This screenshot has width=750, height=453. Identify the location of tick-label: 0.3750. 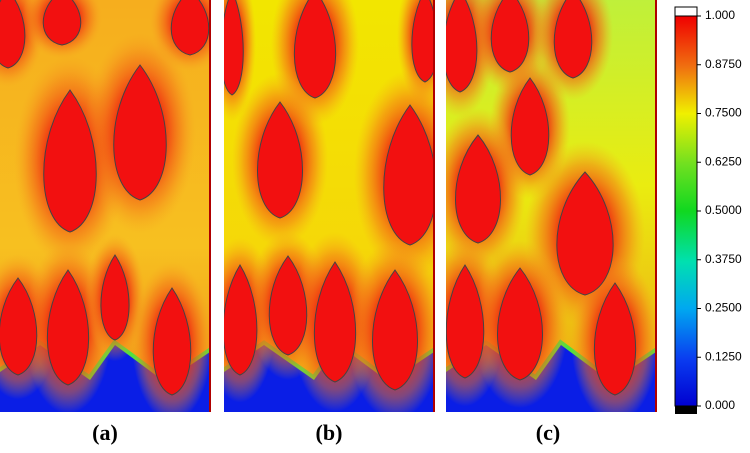
(723, 259).